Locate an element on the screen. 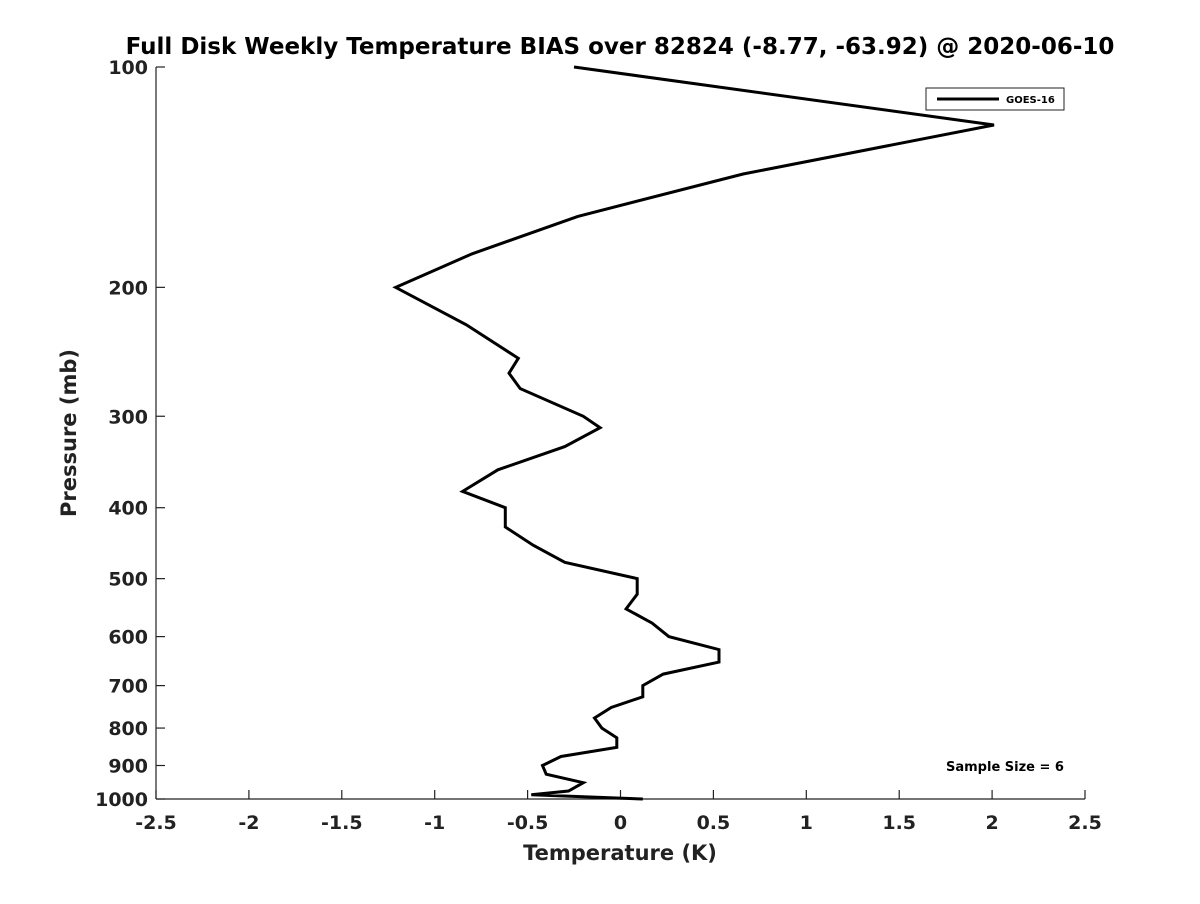 This screenshot has width=1200, height=904. y-axis-ticks: 100 200 300 400 500 600 700 800 900 1000 is located at coordinates (130, 434).